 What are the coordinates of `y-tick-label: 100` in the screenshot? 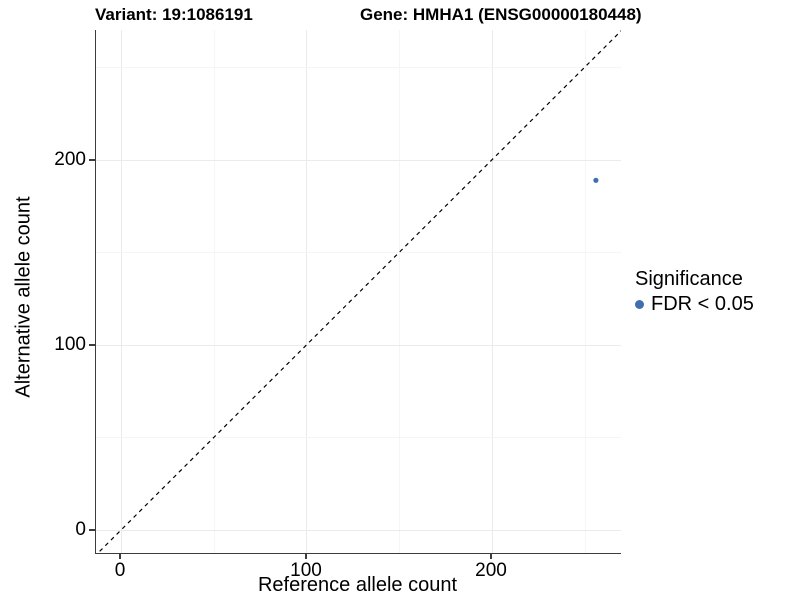 It's located at (70, 344).